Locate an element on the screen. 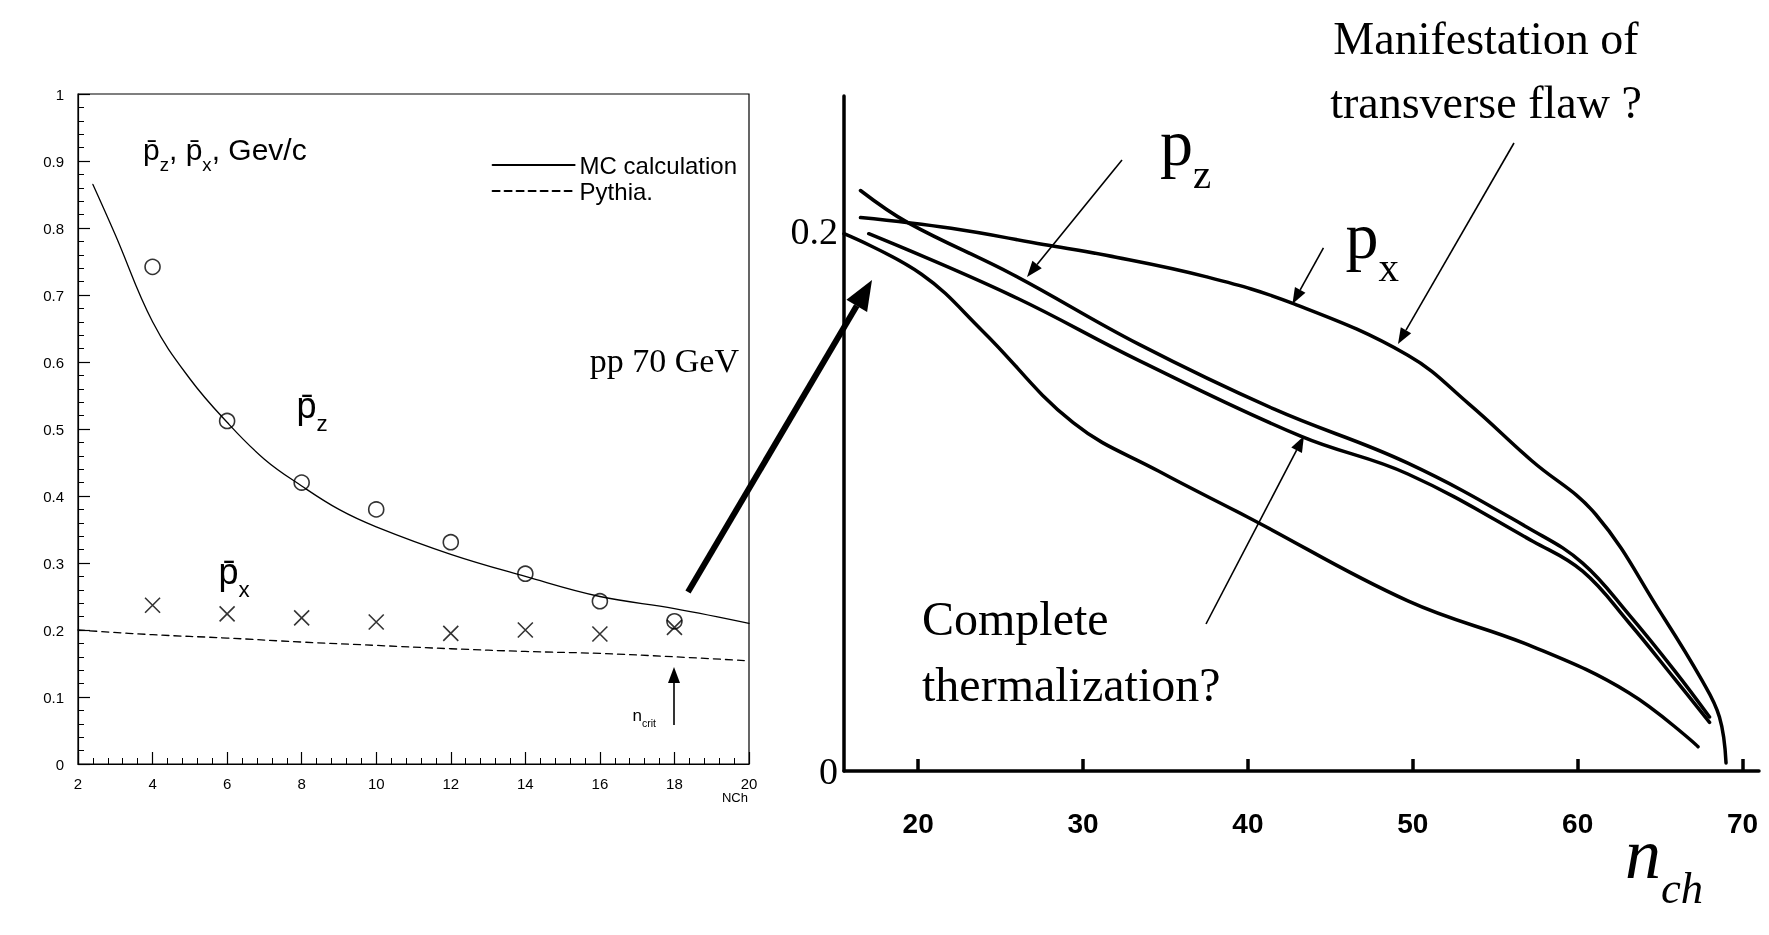  x-tick-label: 40 is located at coordinates (1248, 823).